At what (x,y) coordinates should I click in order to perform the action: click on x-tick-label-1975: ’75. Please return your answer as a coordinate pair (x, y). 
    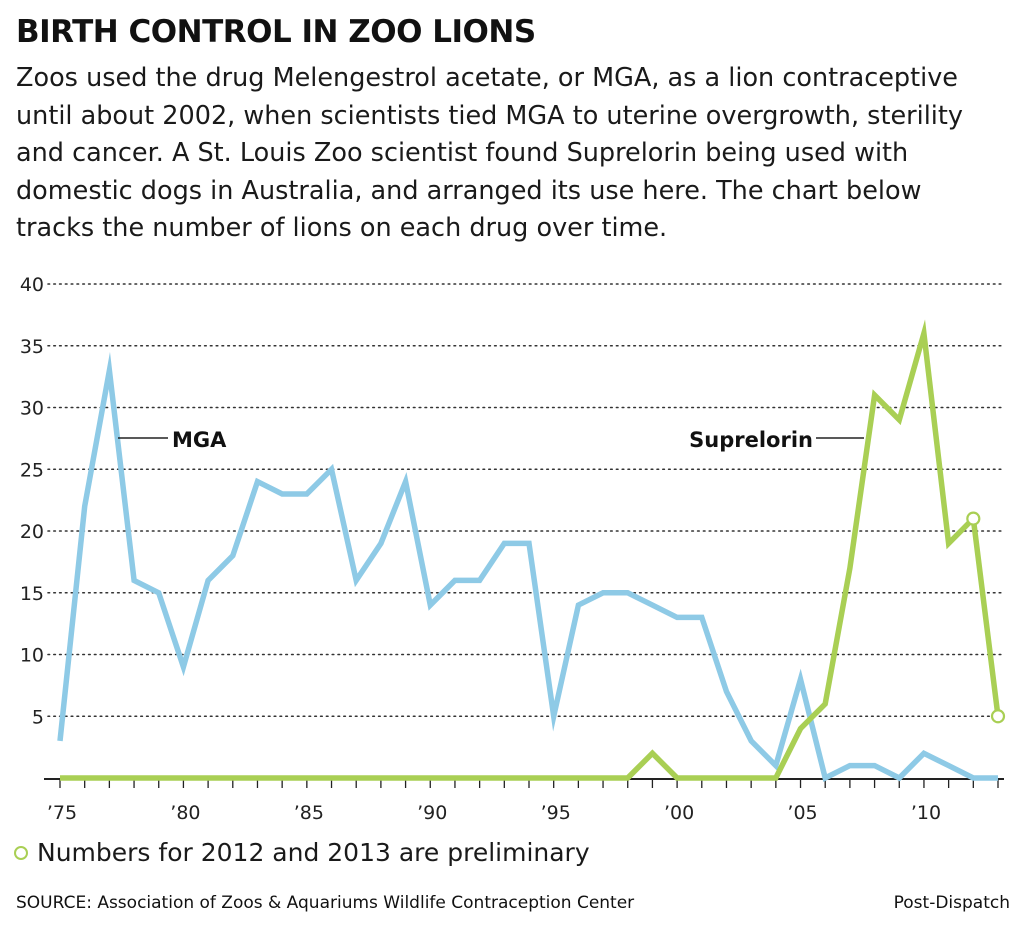
    Looking at the image, I should click on (62, 813).